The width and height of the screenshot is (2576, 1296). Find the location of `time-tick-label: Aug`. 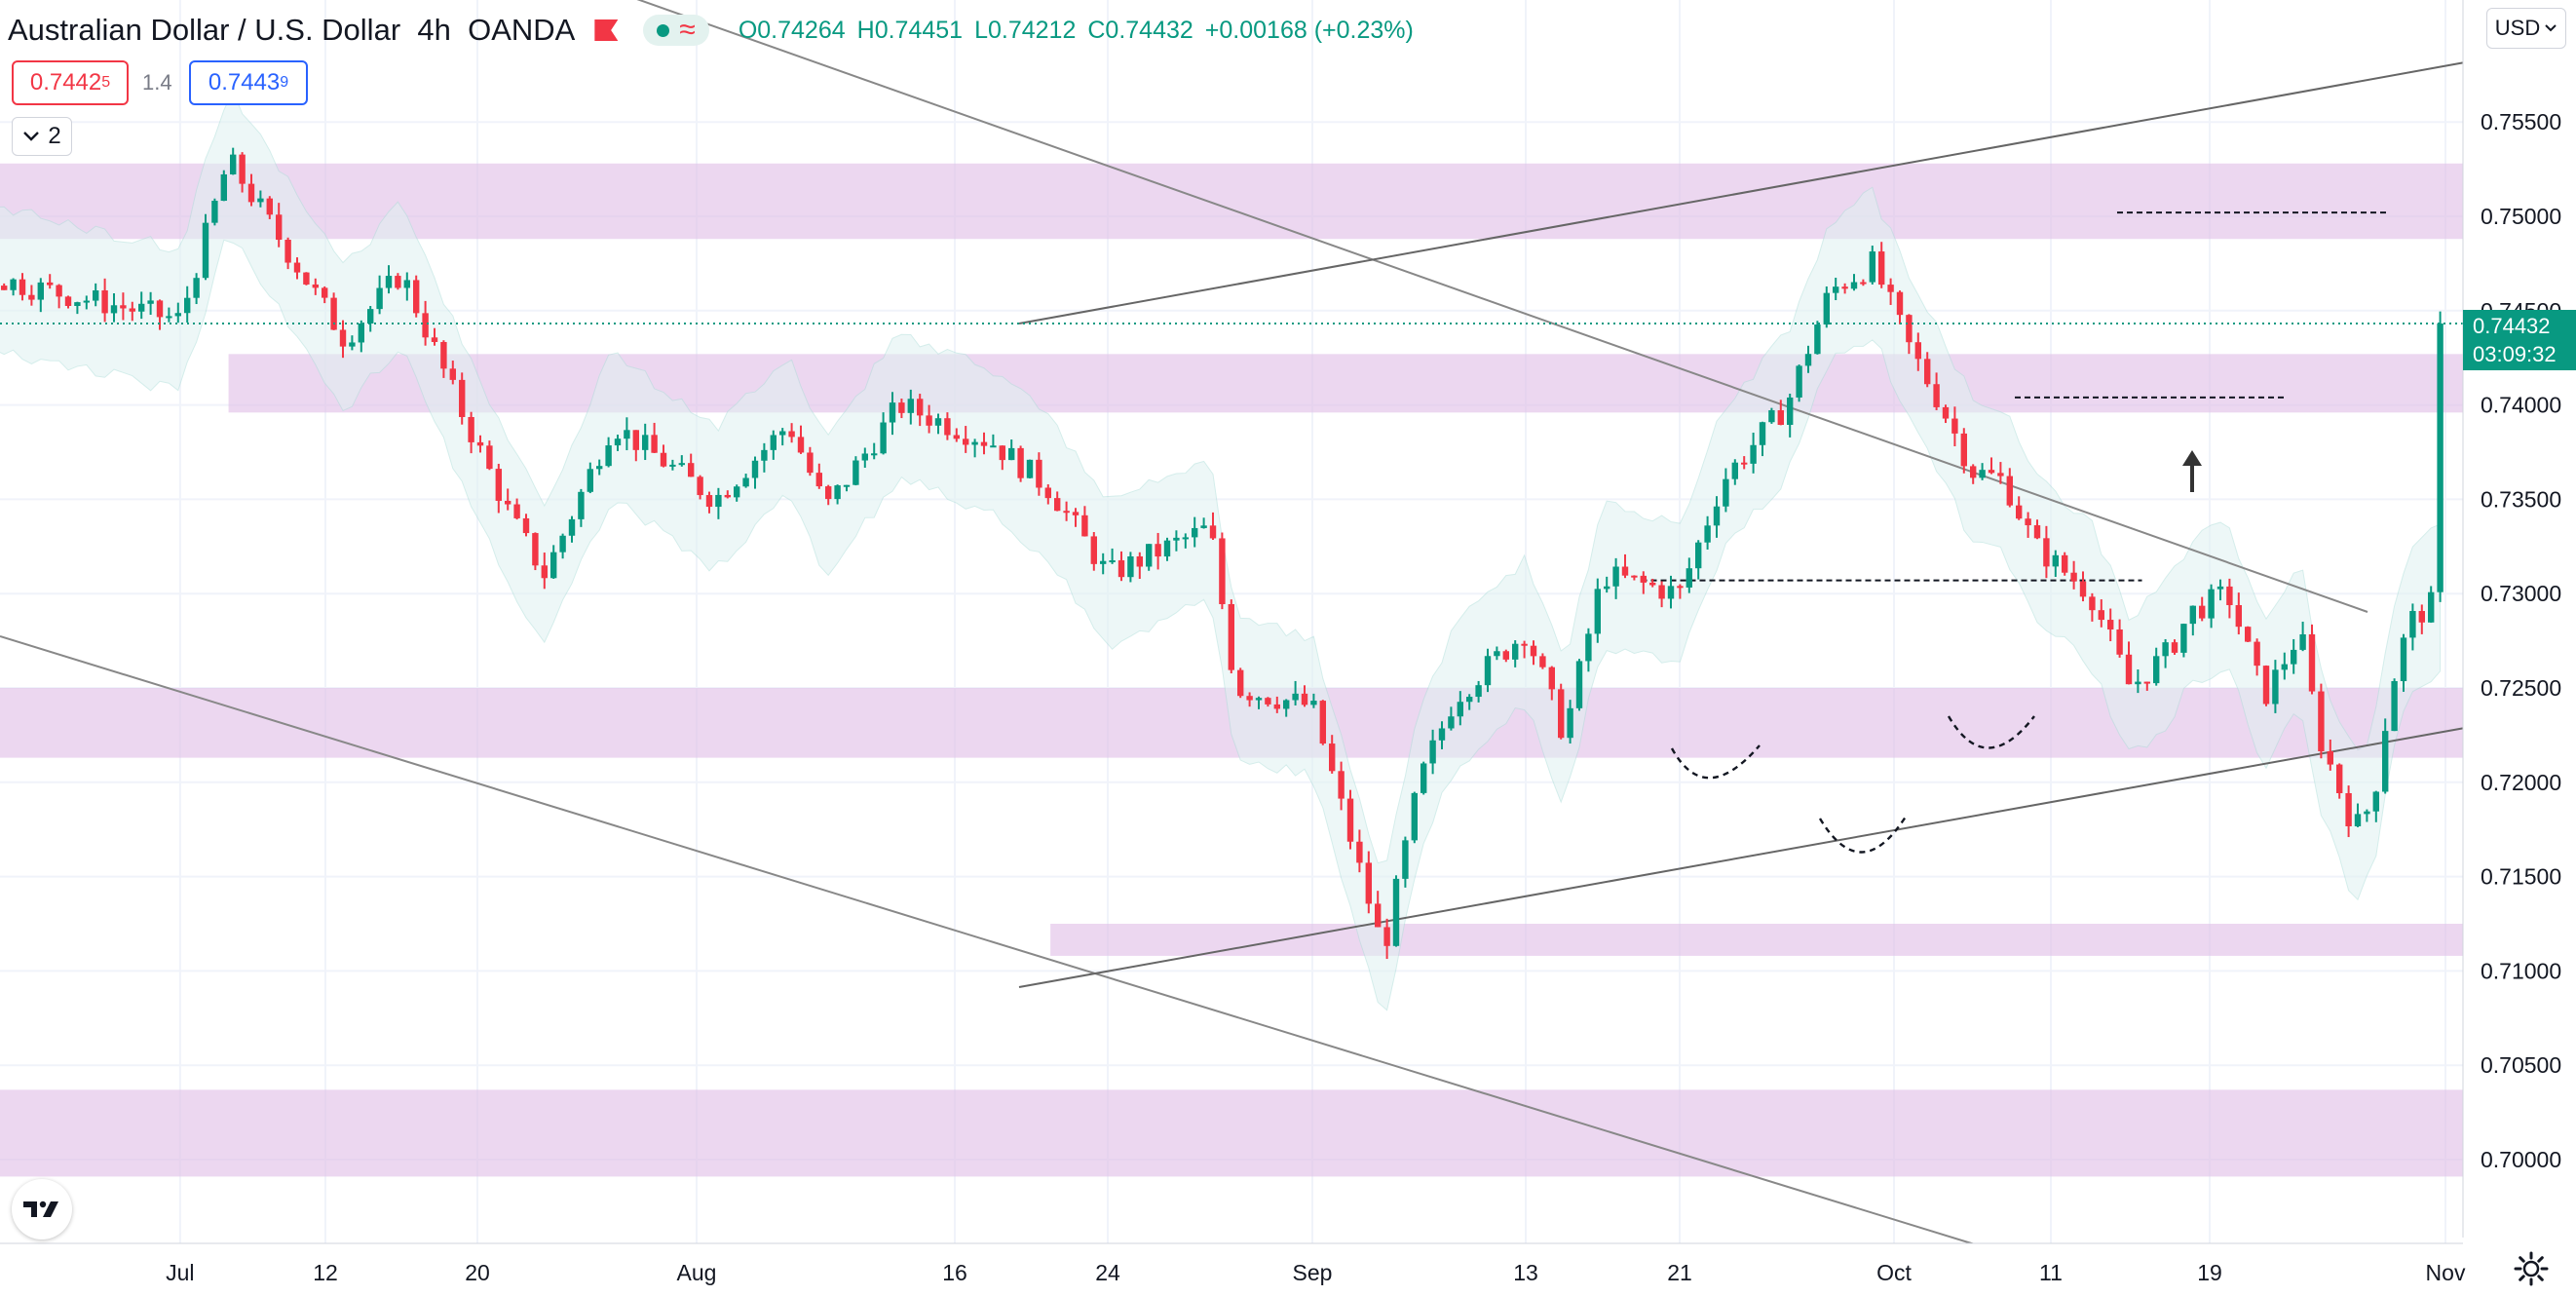

time-tick-label: Aug is located at coordinates (697, 1272).